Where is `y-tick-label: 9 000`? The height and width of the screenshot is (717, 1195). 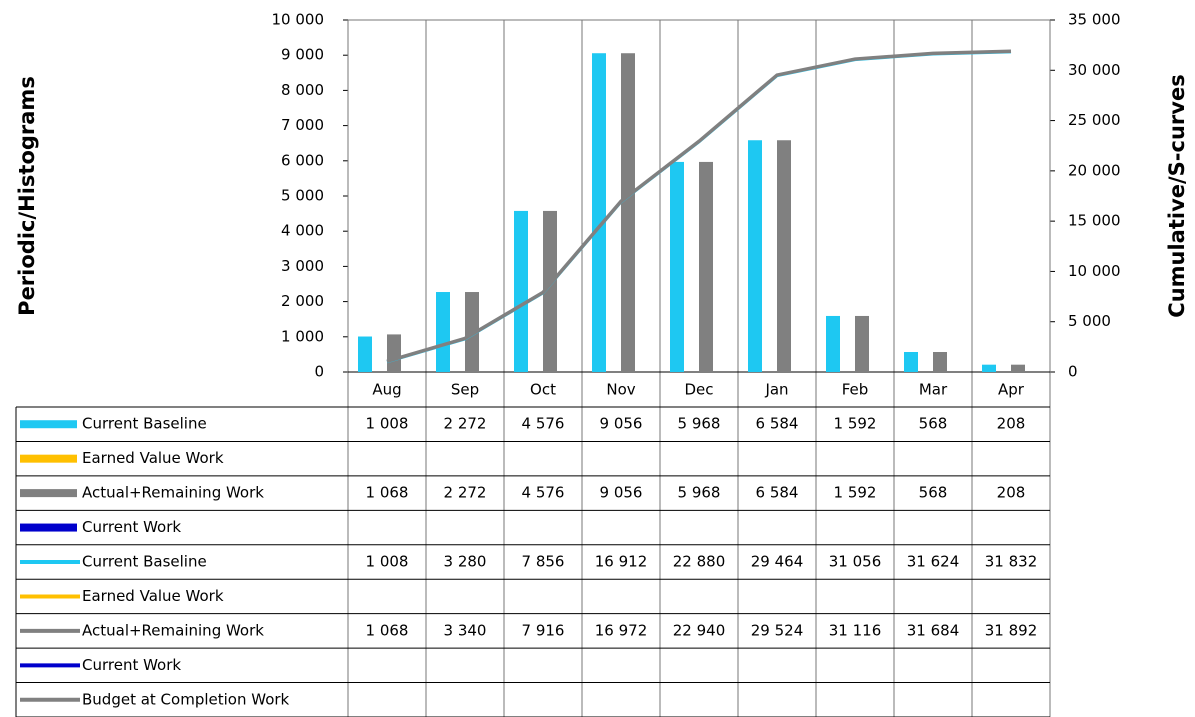 y-tick-label: 9 000 is located at coordinates (302, 55).